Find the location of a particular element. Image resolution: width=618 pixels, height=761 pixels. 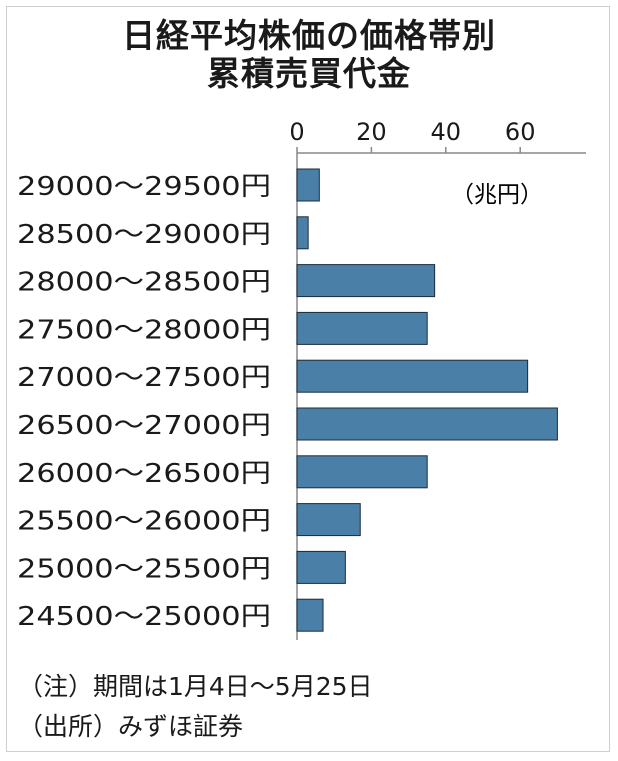

x-tick-label: 40 is located at coordinates (446, 132).